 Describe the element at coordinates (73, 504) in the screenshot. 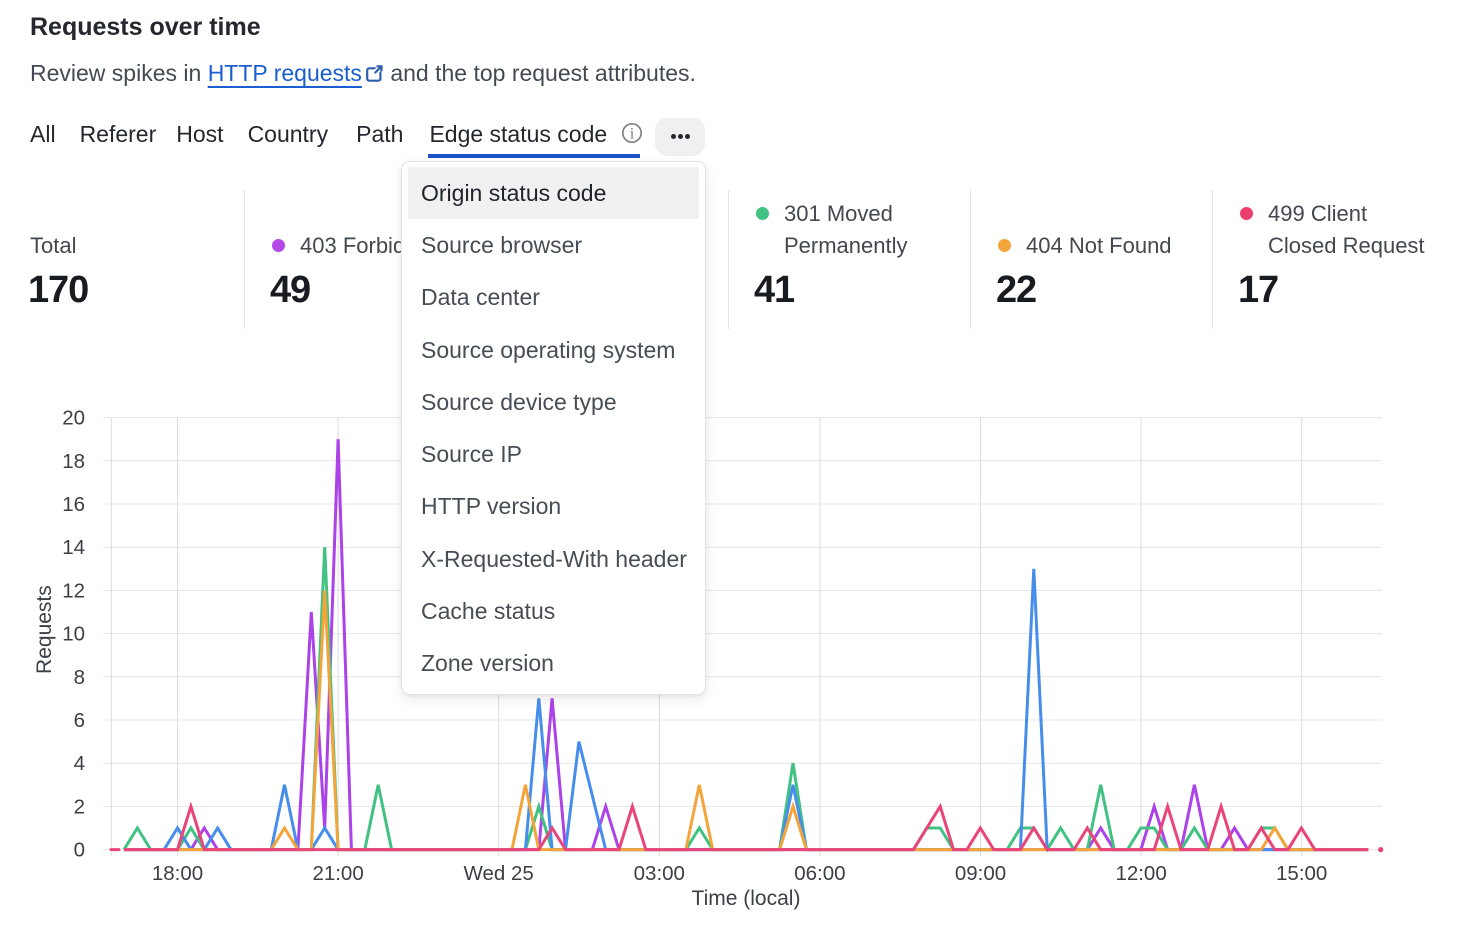

I see `svg-text: 16` at that location.